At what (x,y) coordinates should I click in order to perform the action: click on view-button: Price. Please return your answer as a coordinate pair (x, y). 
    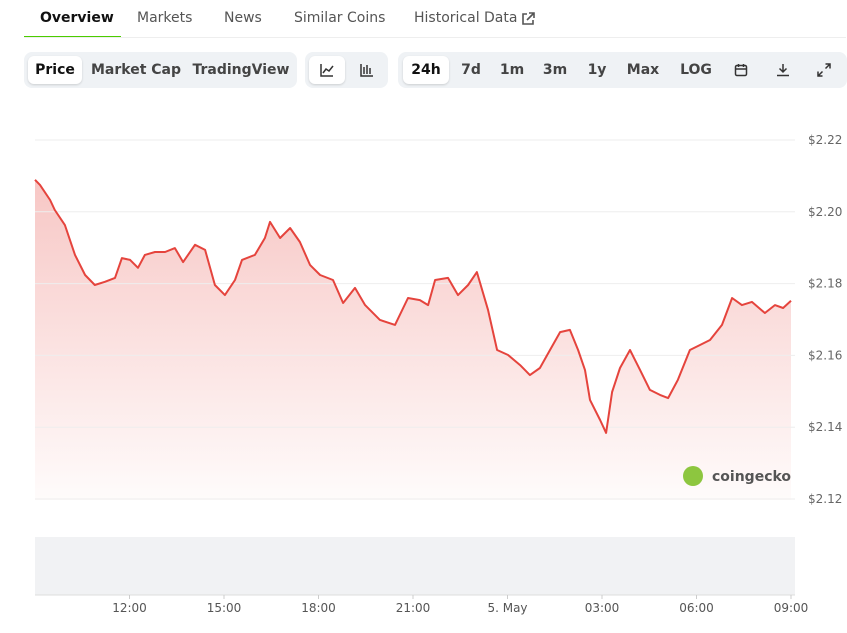
    Looking at the image, I should click on (55, 70).